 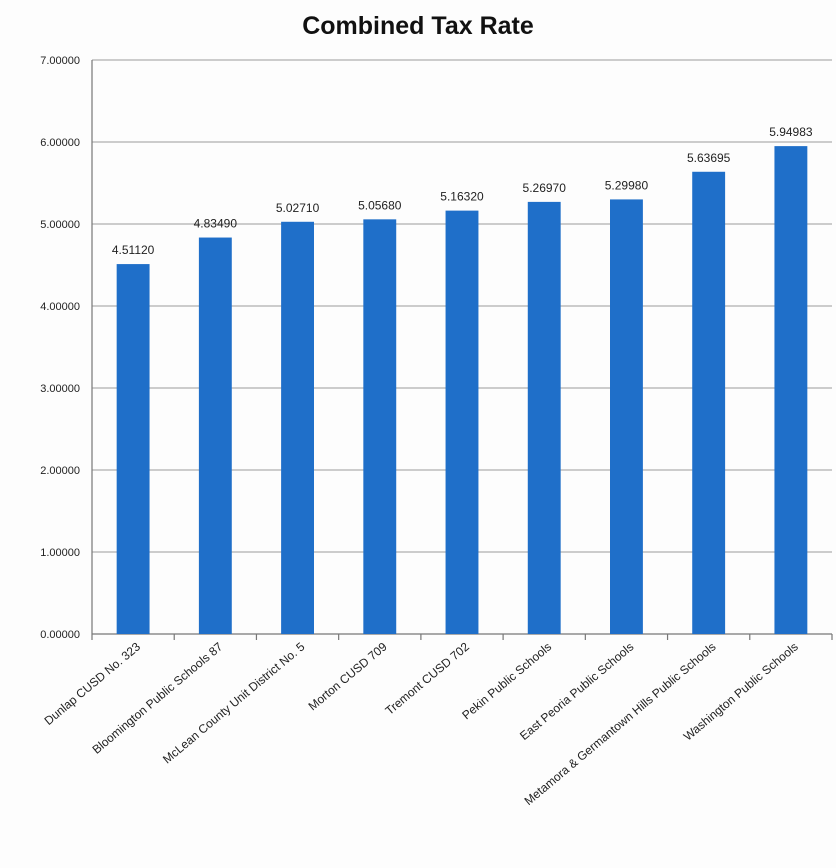 What do you see at coordinates (133, 250) in the screenshot?
I see `data-label: 4.51120` at bounding box center [133, 250].